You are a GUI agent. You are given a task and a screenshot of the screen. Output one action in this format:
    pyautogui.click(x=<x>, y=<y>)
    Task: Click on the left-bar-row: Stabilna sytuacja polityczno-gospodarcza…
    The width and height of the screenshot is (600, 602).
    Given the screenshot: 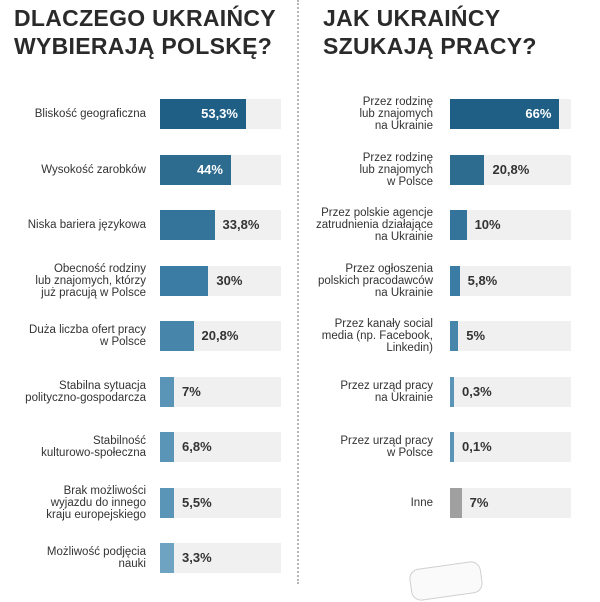 What is the action you would take?
    pyautogui.click(x=140, y=392)
    